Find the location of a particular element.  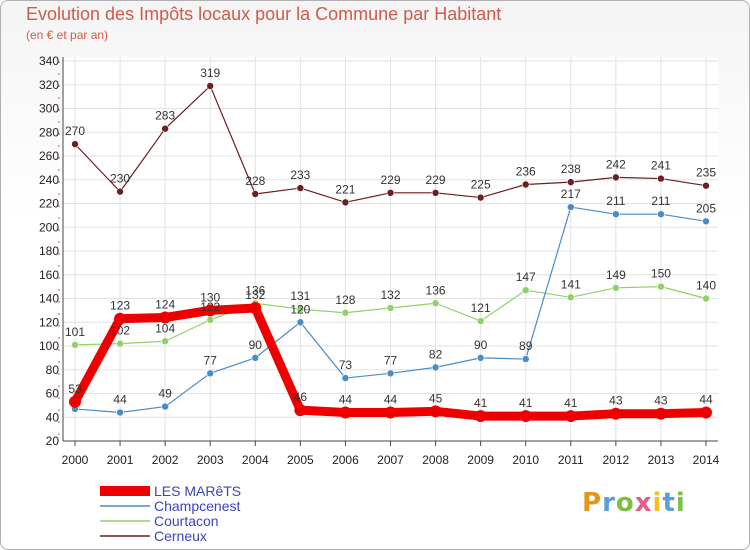

legend-item: Cerneux is located at coordinates (153, 536).